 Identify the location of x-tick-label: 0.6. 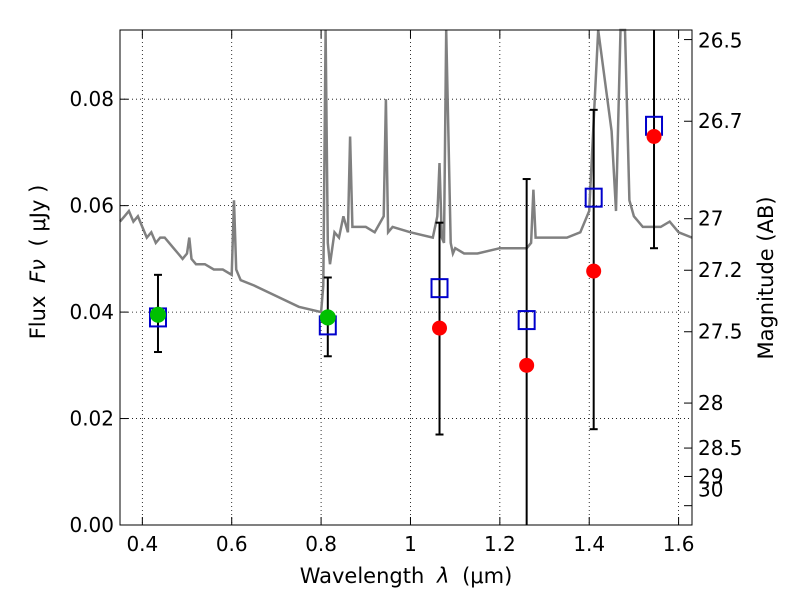
(232, 544).